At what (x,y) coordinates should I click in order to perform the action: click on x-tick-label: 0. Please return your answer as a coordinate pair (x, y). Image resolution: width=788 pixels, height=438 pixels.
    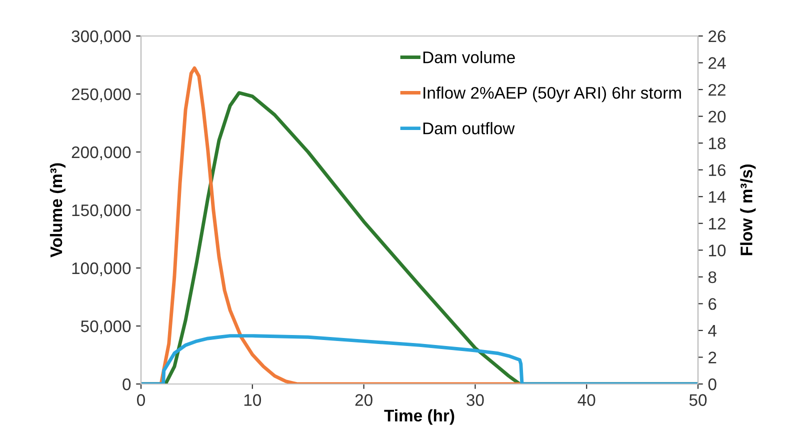
    Looking at the image, I should click on (141, 400).